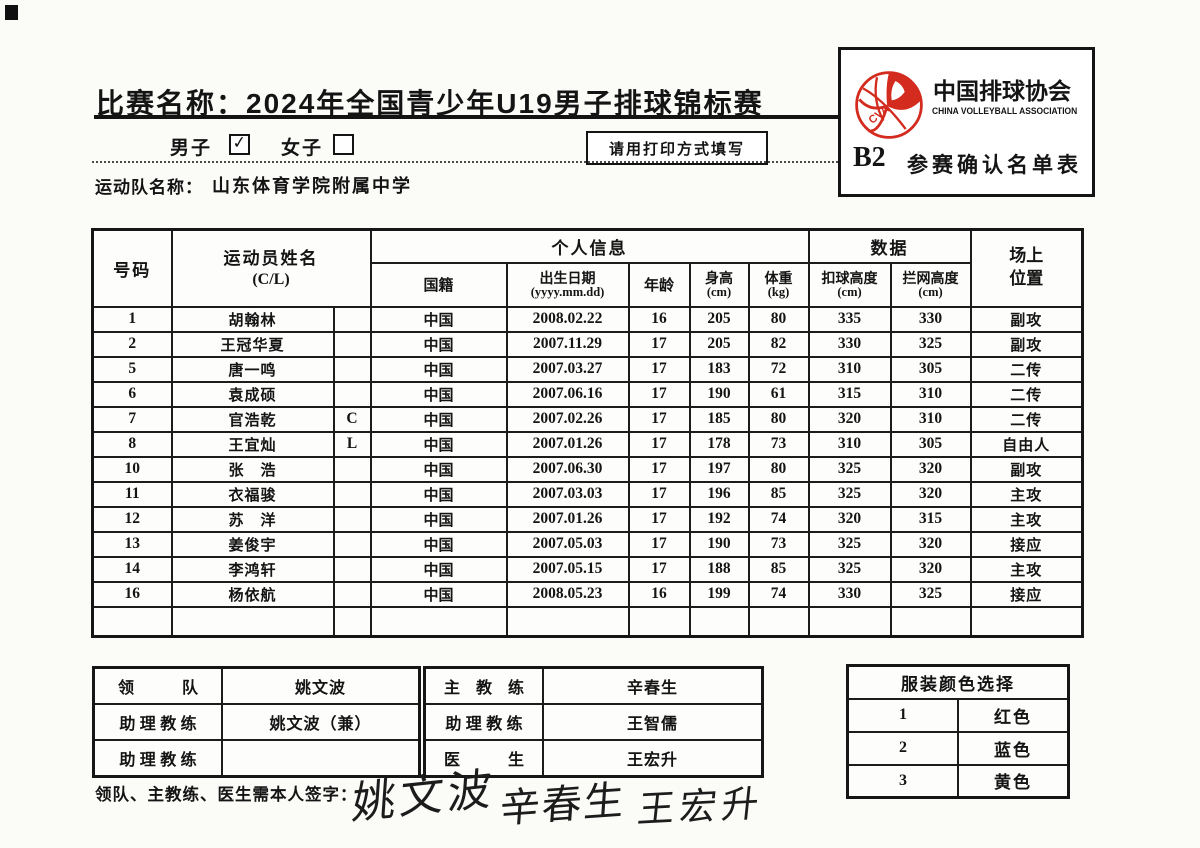 Image resolution: width=1200 pixels, height=848 pixels. What do you see at coordinates (930, 444) in the screenshot?
I see `roster-cell-block: 305` at bounding box center [930, 444].